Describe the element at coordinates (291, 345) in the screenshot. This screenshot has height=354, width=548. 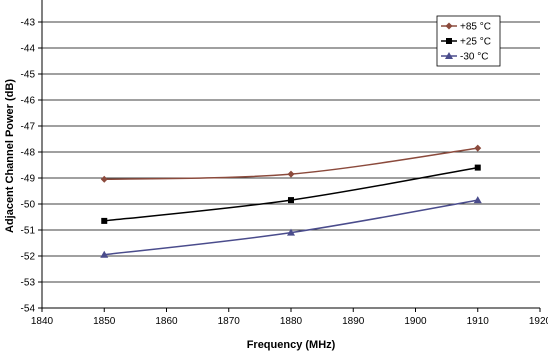
I see `x-axis-title: Frequency (MHz)` at that location.